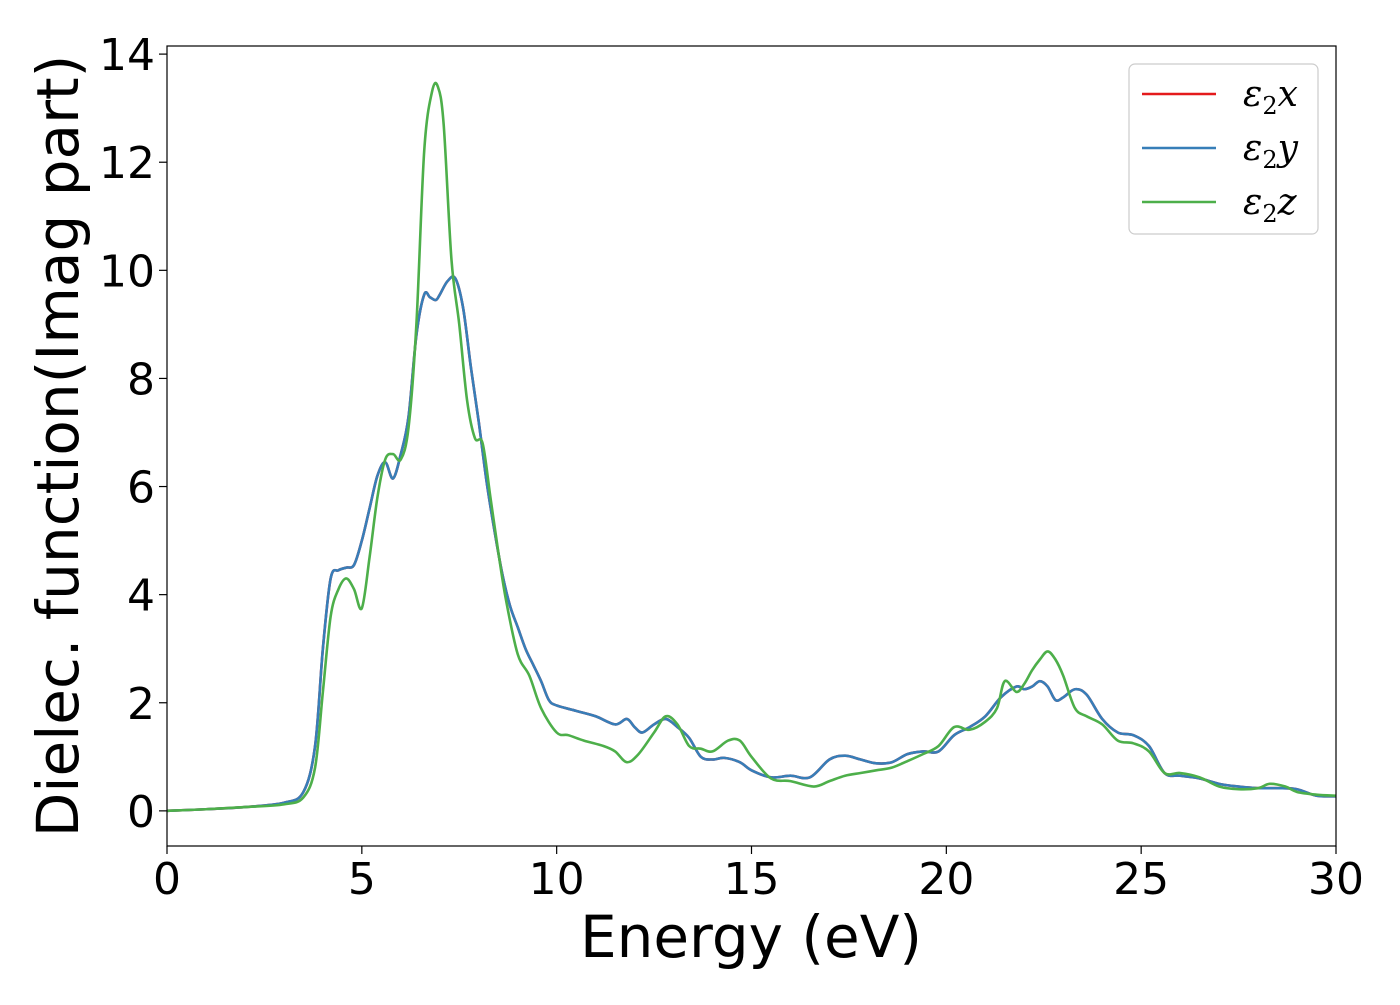  What do you see at coordinates (127, 163) in the screenshot?
I see `y-tick-label: 12` at bounding box center [127, 163].